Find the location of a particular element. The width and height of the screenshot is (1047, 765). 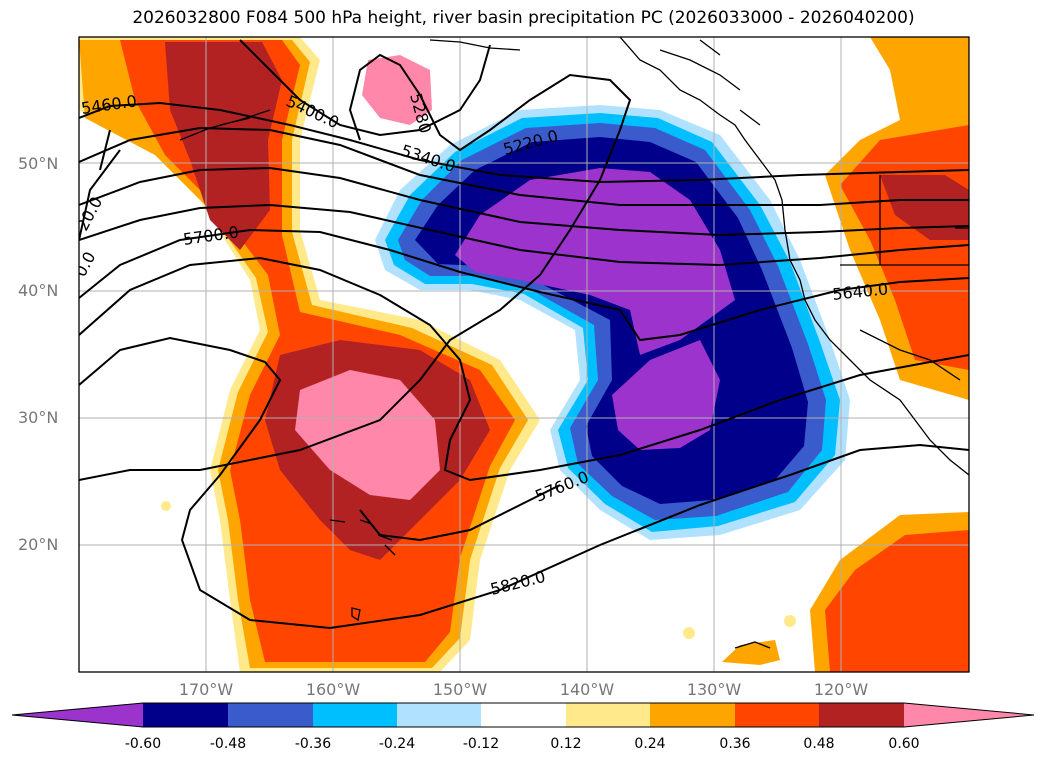

longitude-label: 160°W is located at coordinates (333, 689).